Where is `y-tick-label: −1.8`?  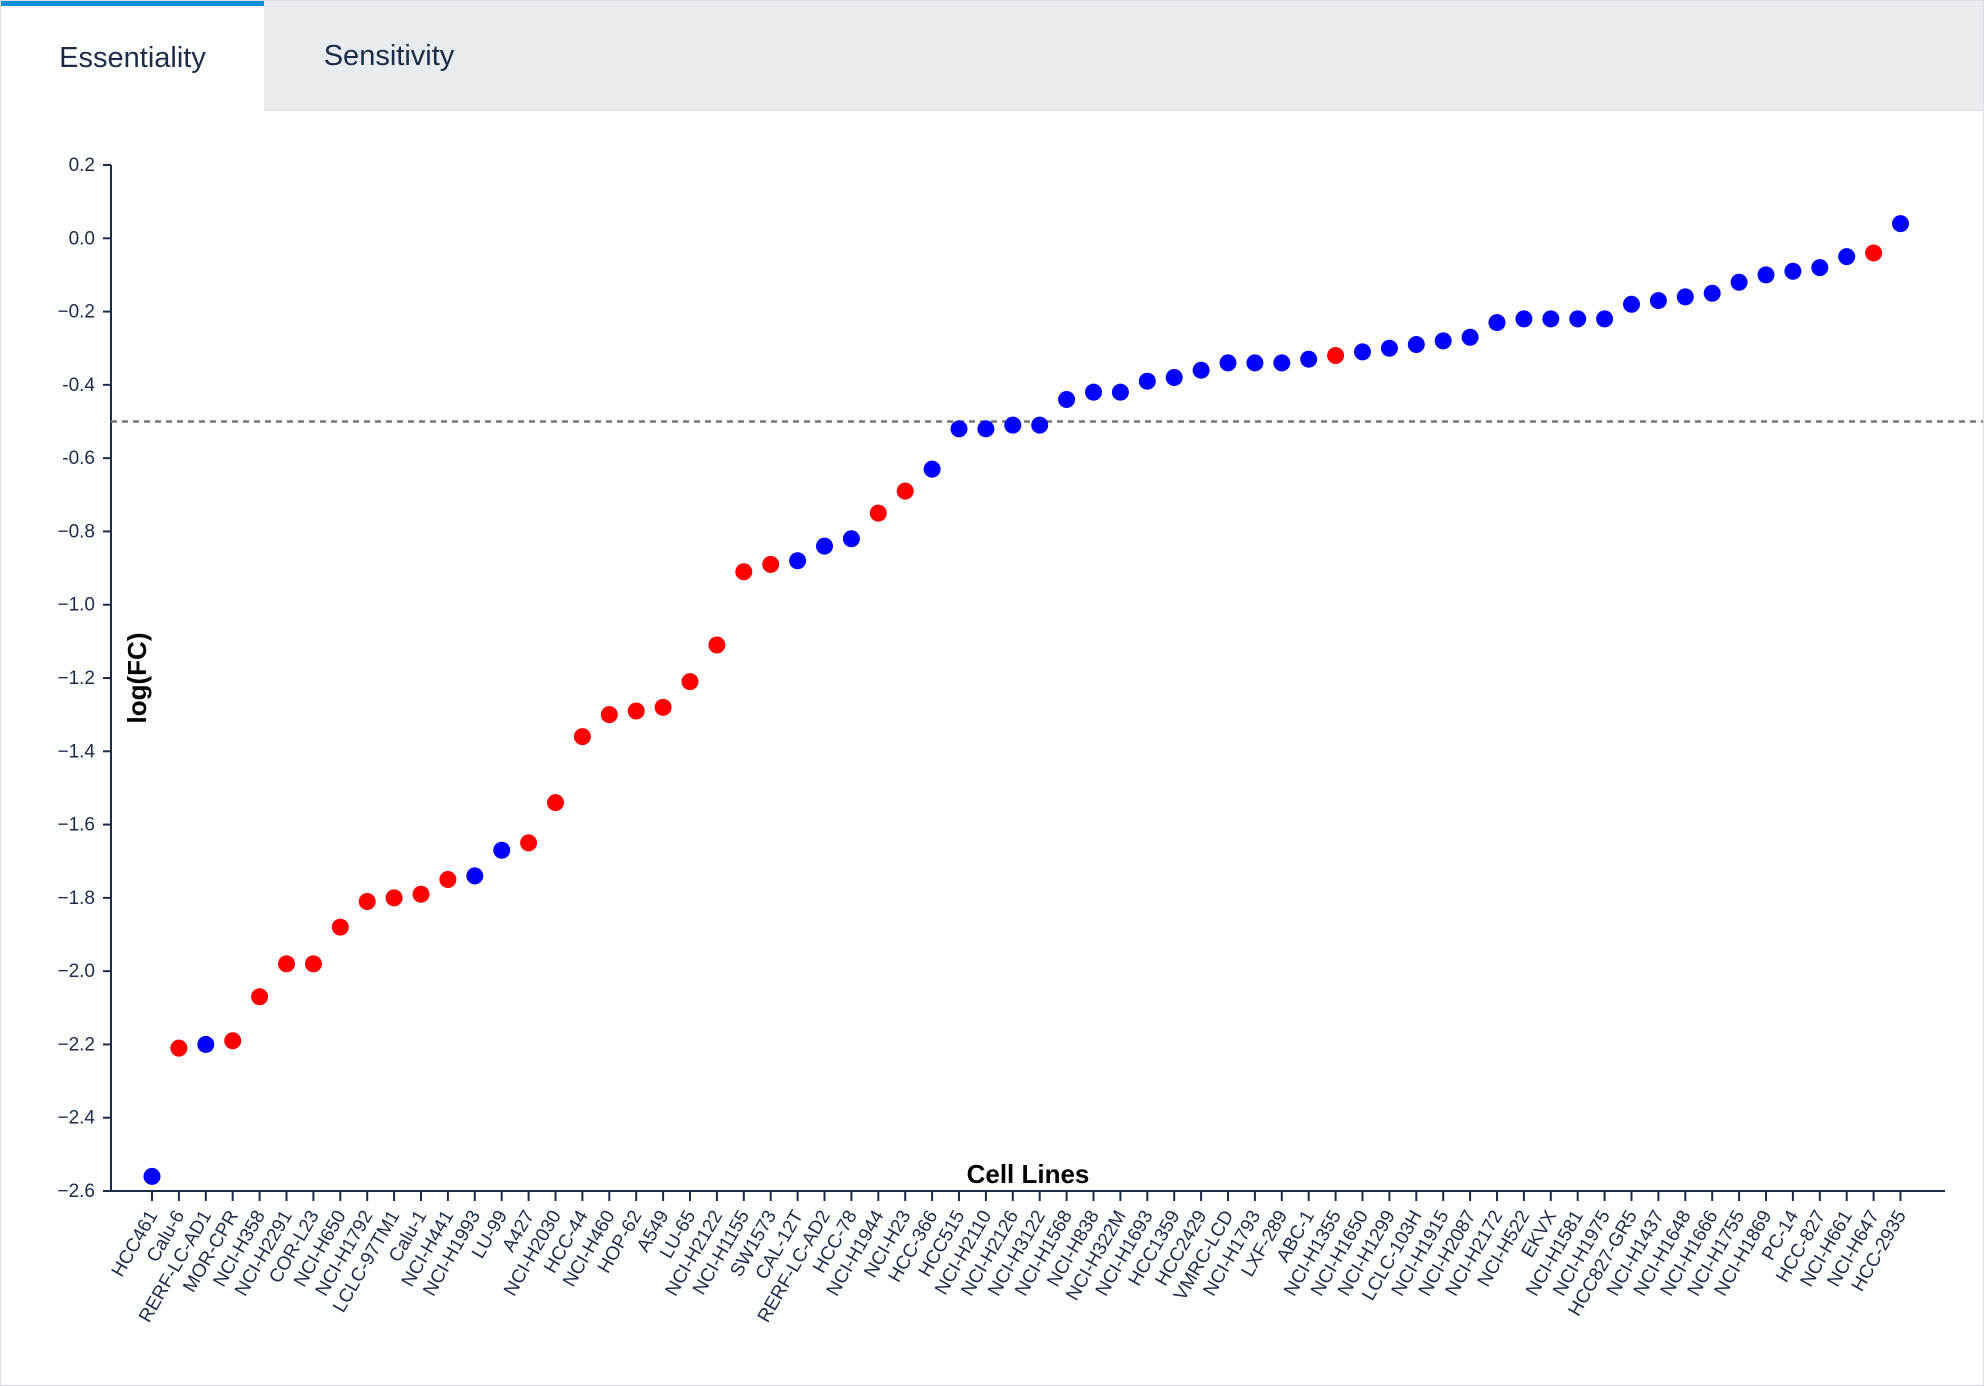 y-tick-label: −1.8 is located at coordinates (76, 898).